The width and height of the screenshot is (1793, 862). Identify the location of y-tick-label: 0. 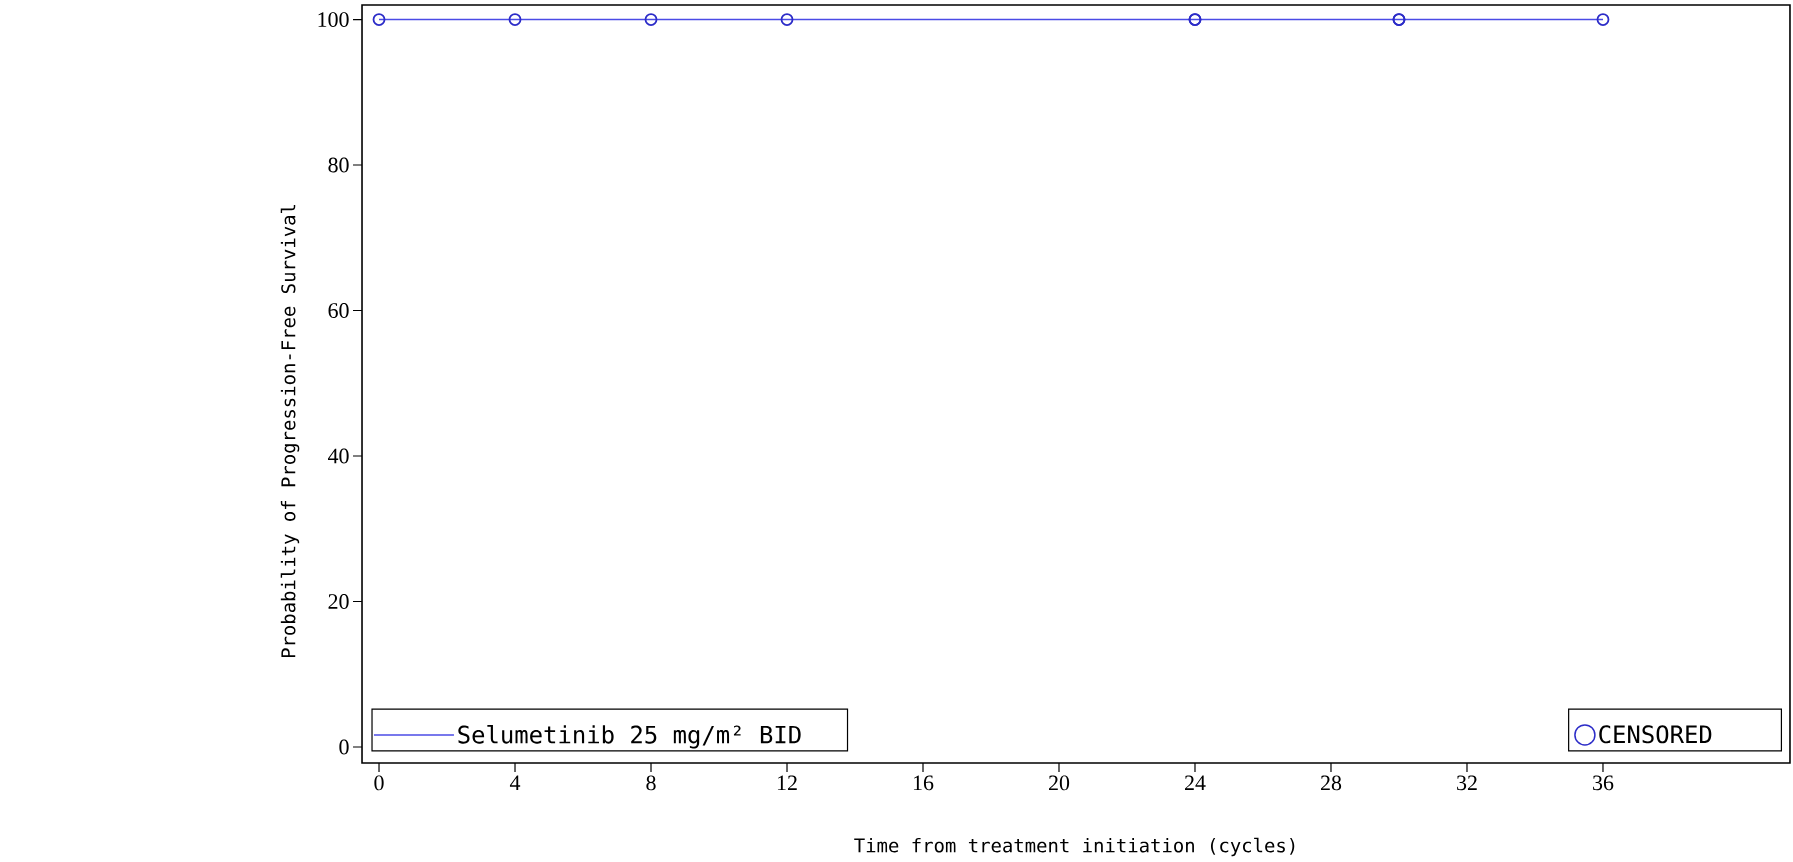
(344, 747).